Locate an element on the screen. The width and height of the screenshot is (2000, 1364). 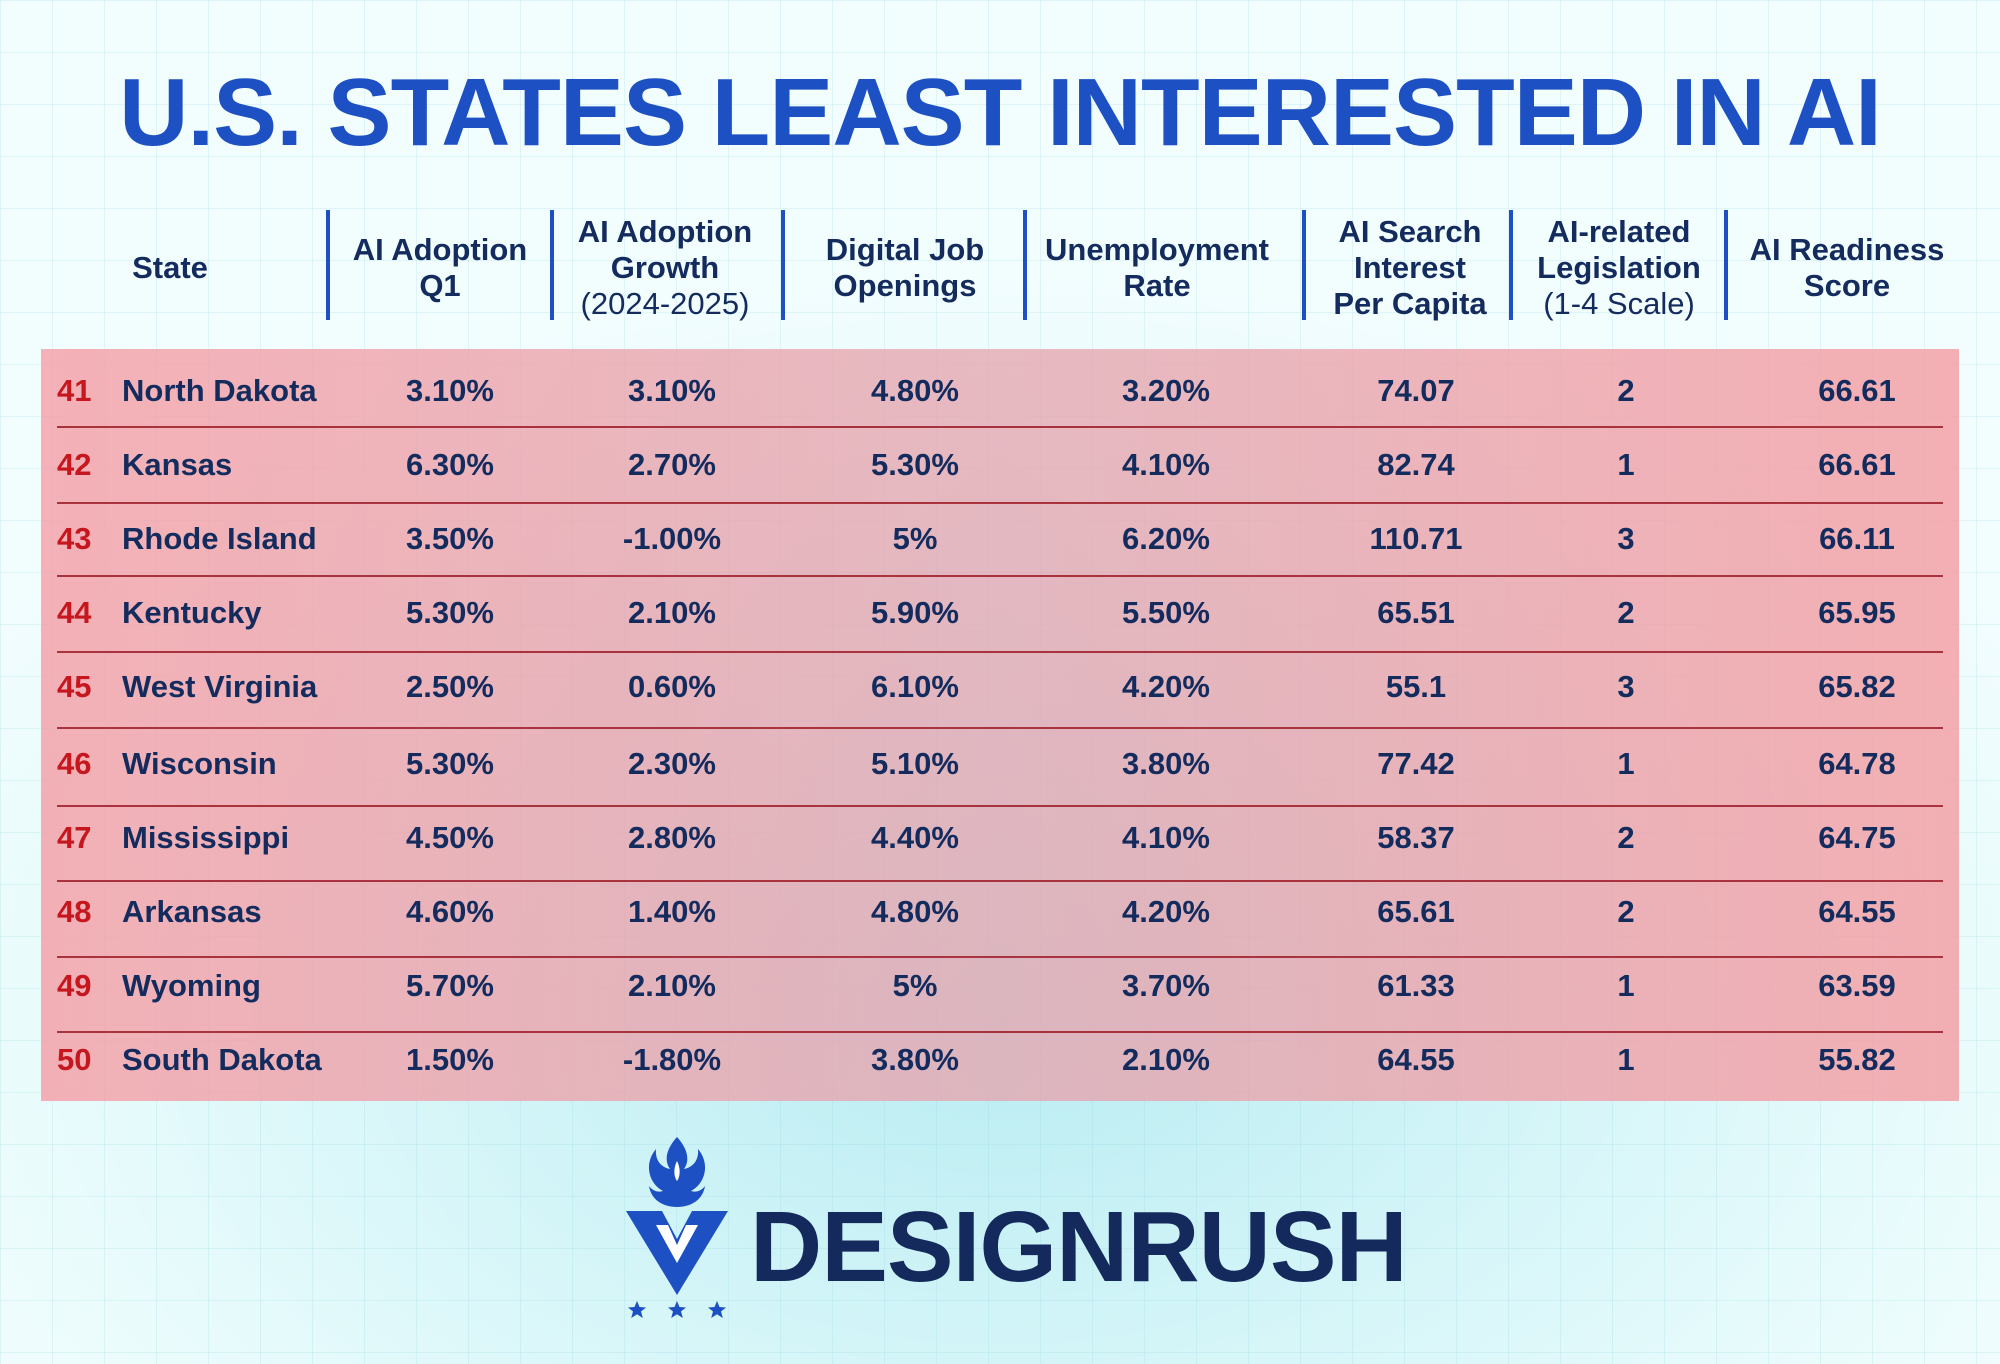
row-cell: 55.82 is located at coordinates (1857, 1059).